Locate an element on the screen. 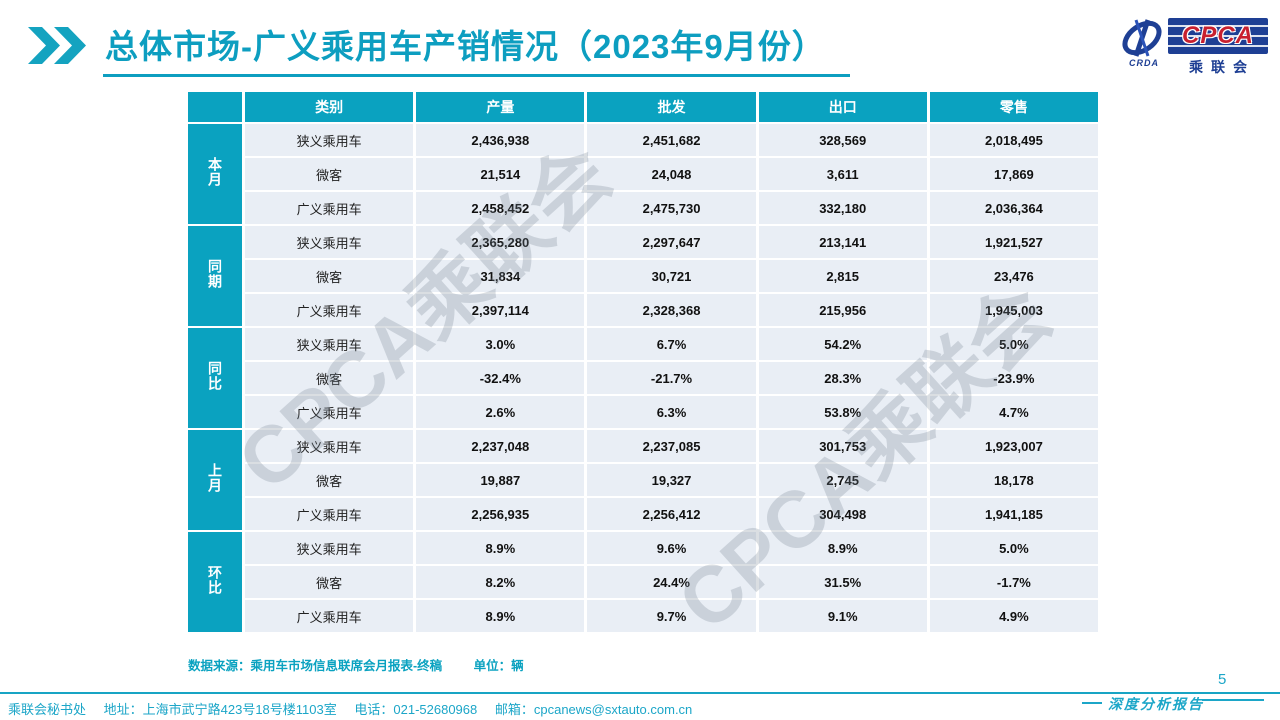 The height and width of the screenshot is (720, 1280). value-cell: 3,611 is located at coordinates (842, 174).